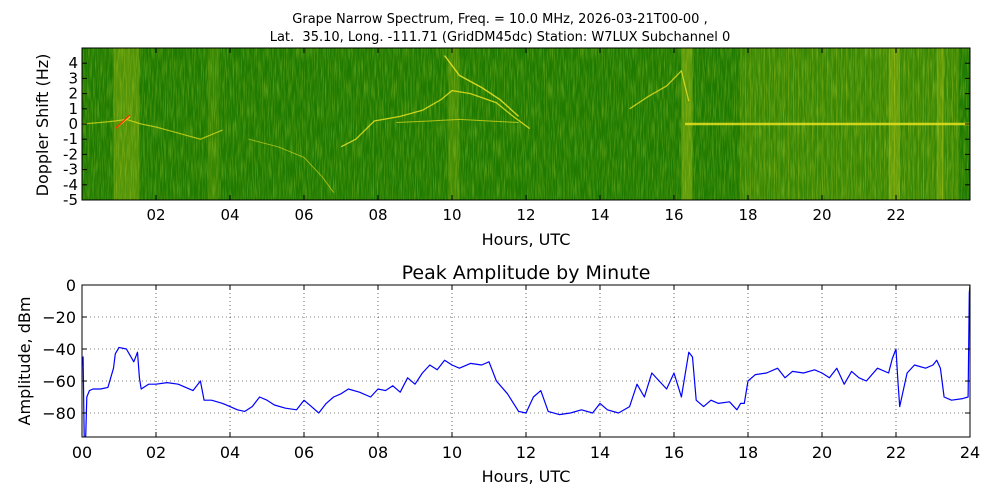  What do you see at coordinates (378, 452) in the screenshot?
I see `amplitude-x-tick-label: 08` at bounding box center [378, 452].